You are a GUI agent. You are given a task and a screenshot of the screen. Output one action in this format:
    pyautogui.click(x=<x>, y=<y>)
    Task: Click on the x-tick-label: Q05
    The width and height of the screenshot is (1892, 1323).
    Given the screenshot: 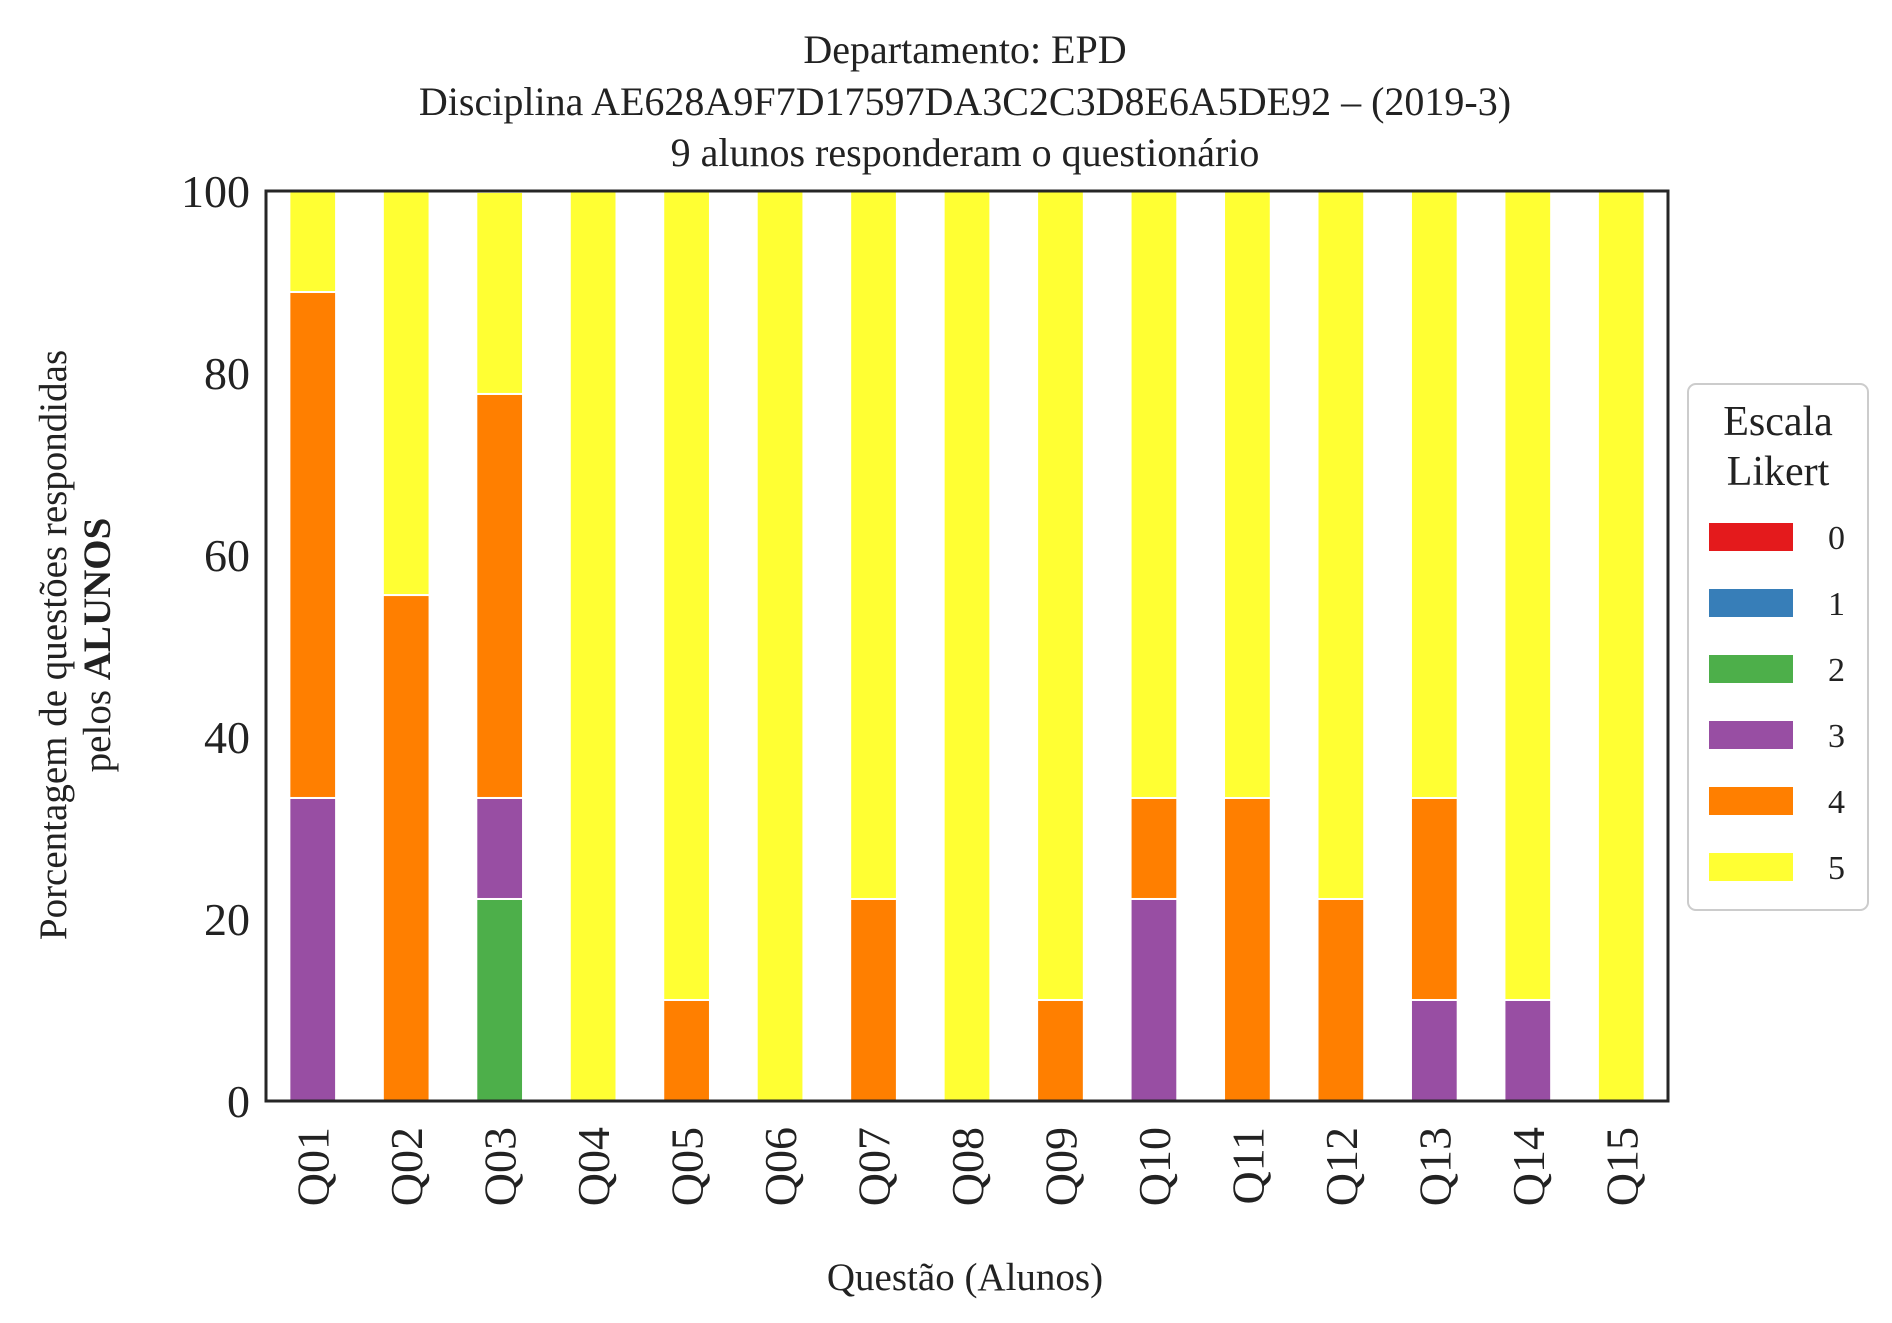 What is the action you would take?
    pyautogui.click(x=687, y=1166)
    